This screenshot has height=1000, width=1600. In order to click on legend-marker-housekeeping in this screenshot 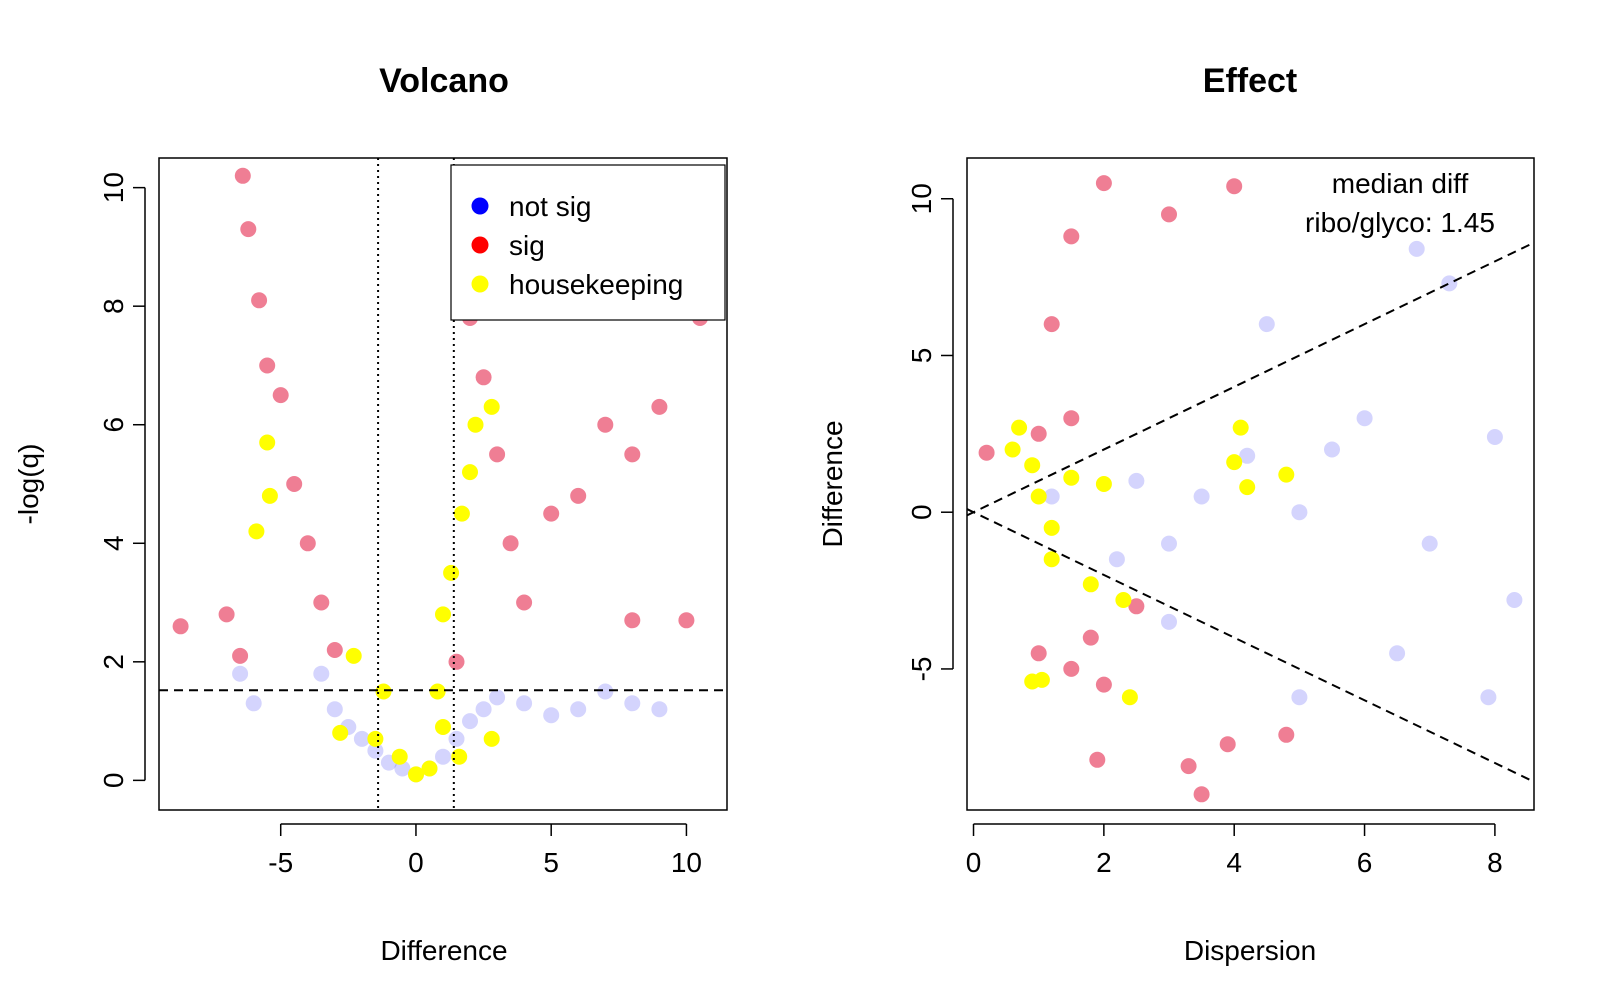, I will do `click(480, 284)`.